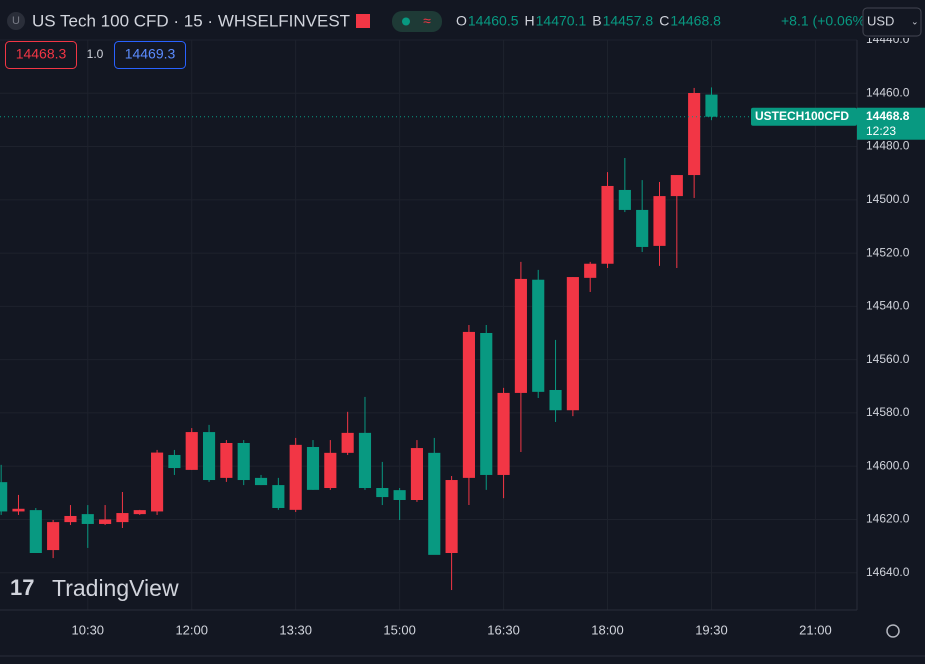 The width and height of the screenshot is (925, 664). What do you see at coordinates (191, 629) in the screenshot?
I see `x-tick-label: 12:00` at bounding box center [191, 629].